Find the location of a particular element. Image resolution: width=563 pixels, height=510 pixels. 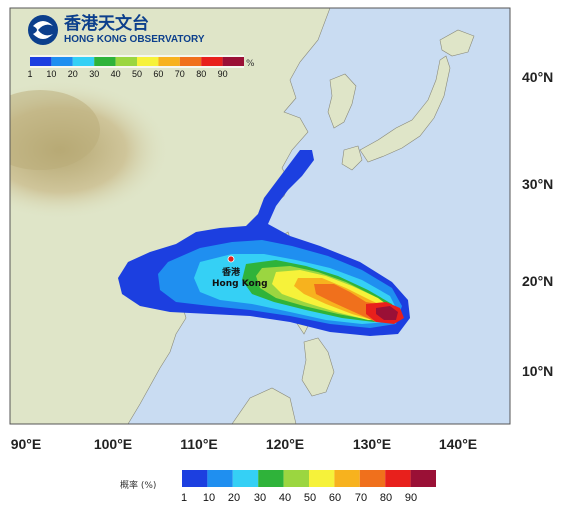

legend-bottom-tick: 90 is located at coordinates (411, 498).